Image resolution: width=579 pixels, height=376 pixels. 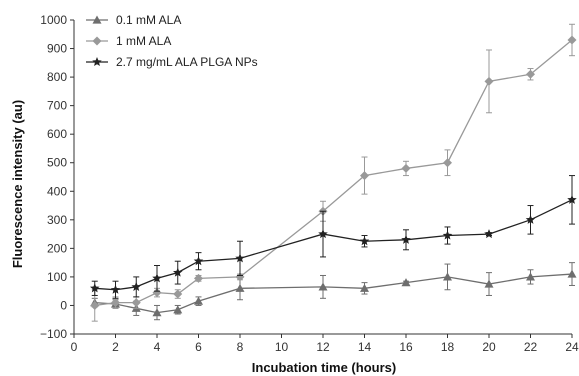 What do you see at coordinates (240, 347) in the screenshot?
I see `x-tick-label: 8` at bounding box center [240, 347].